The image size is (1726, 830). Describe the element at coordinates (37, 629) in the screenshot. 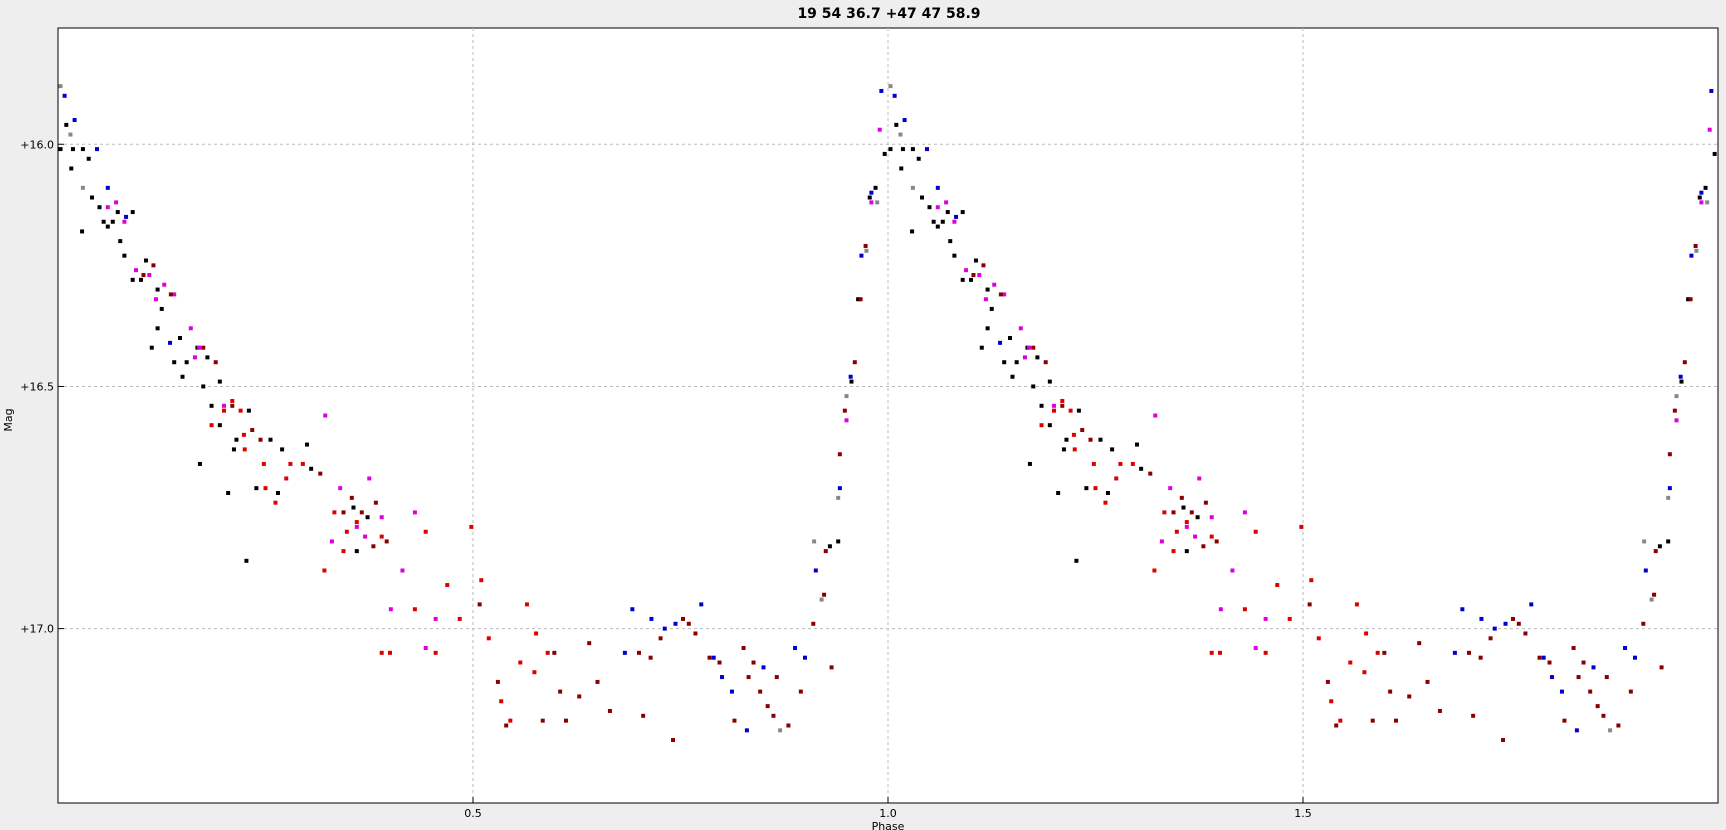

I see `y-tick-label: +17.0` at that location.